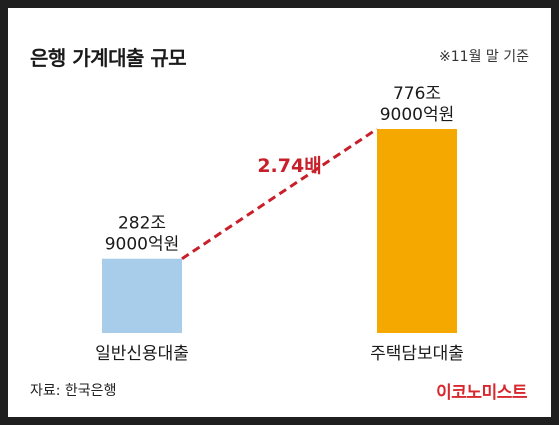 This screenshot has height=425, width=559. What do you see at coordinates (417, 115) in the screenshot?
I see `value-label-mortgage-2: 9000억원` at bounding box center [417, 115].